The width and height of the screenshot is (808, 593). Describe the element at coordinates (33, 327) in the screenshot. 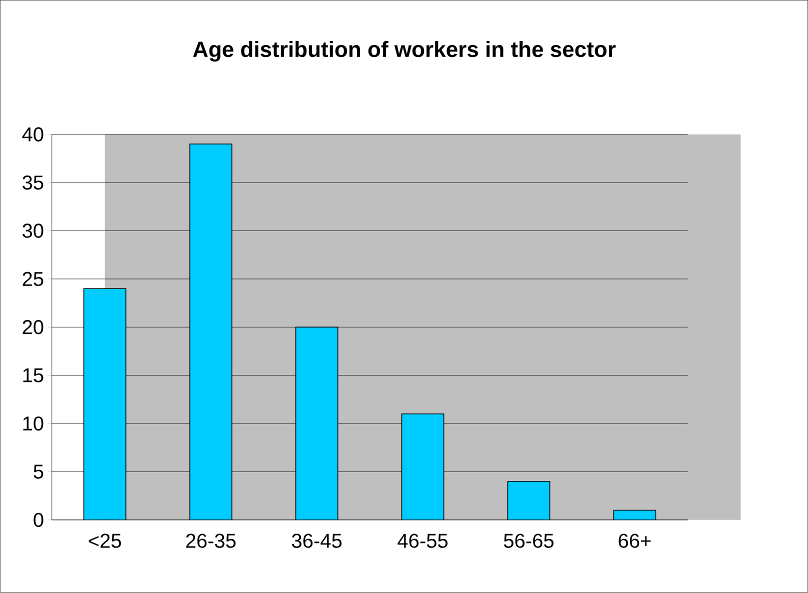

I see `y-tick-label: 20` at that location.